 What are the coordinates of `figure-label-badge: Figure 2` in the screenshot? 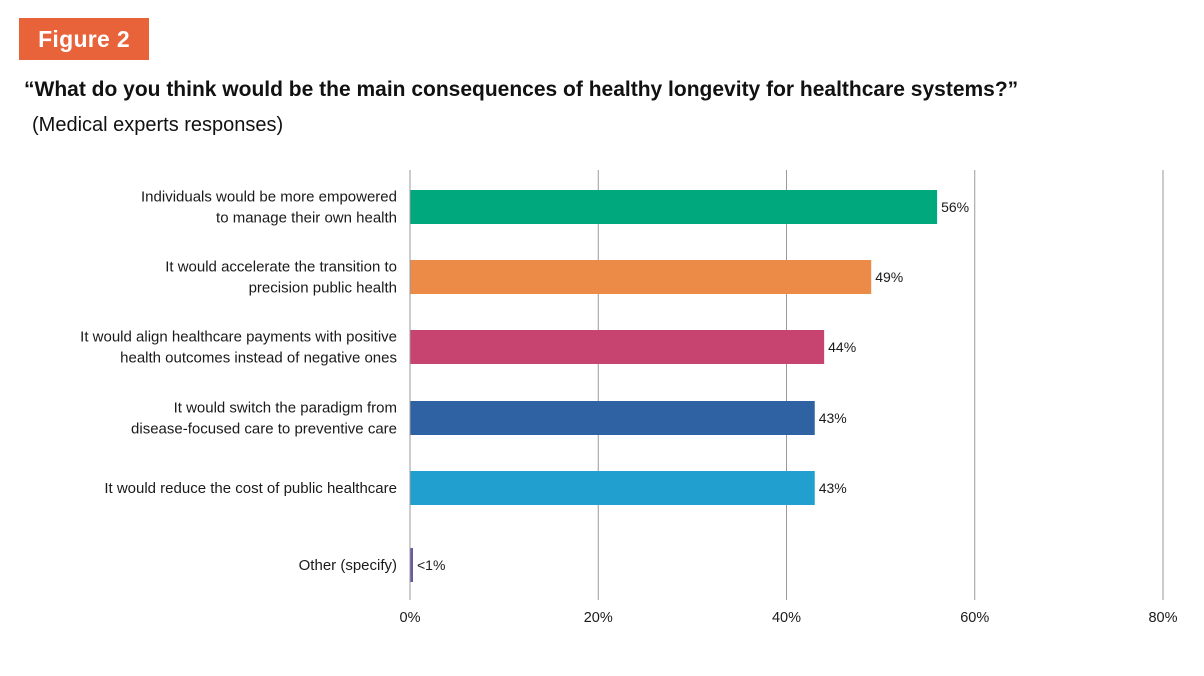 It's located at (84, 39).